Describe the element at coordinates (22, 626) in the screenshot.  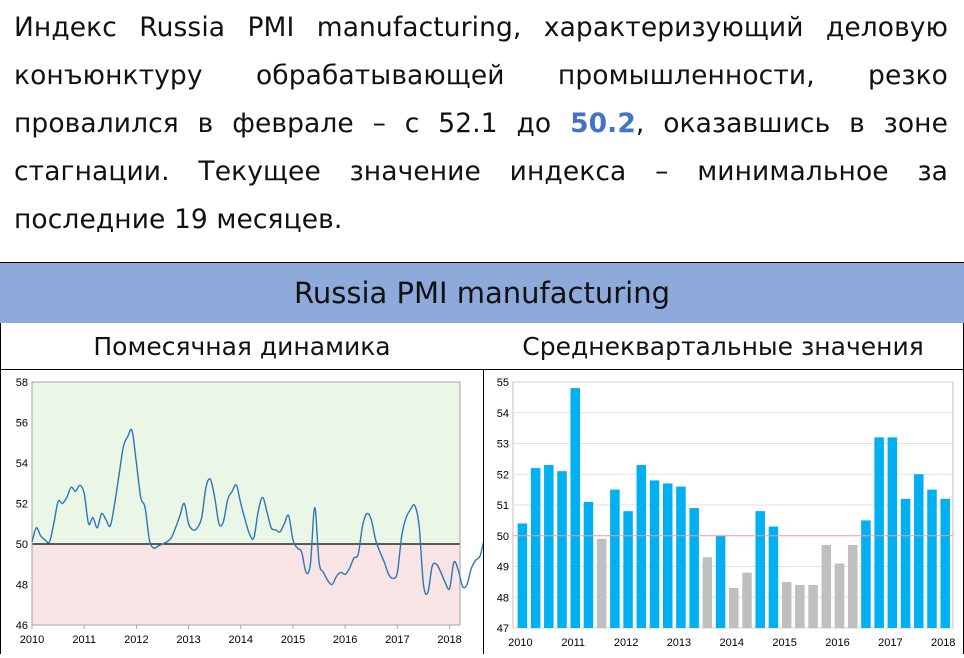
I see `y-tick-label: 46` at that location.